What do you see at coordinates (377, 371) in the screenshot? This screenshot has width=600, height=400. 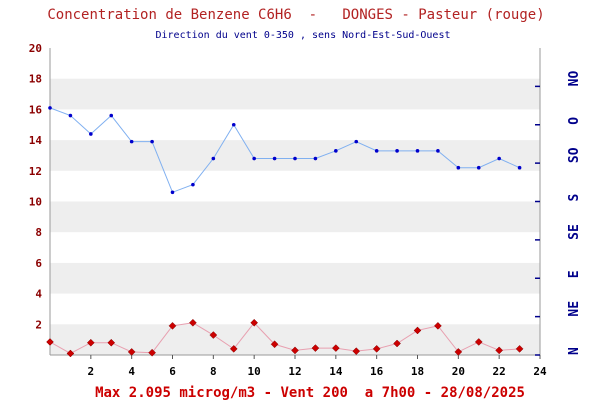 I see `x-tick-label: 16` at bounding box center [377, 371].